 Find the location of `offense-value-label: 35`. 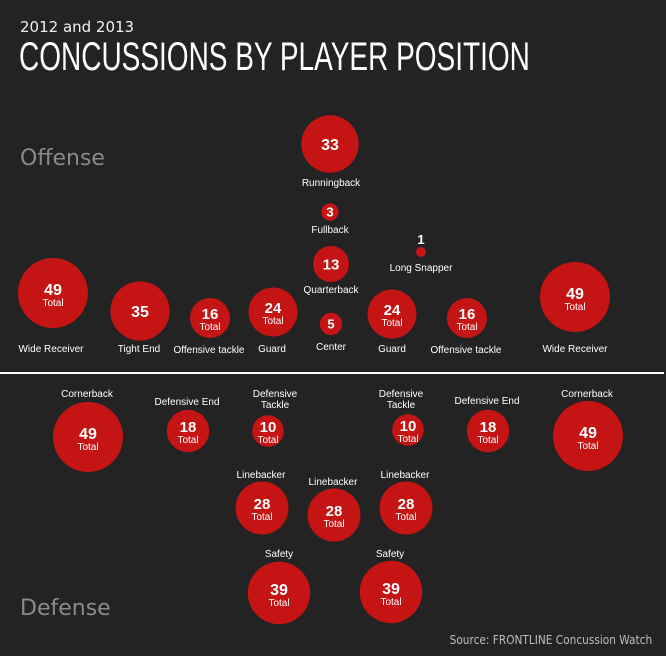

offense-value-label: 35 is located at coordinates (140, 312).